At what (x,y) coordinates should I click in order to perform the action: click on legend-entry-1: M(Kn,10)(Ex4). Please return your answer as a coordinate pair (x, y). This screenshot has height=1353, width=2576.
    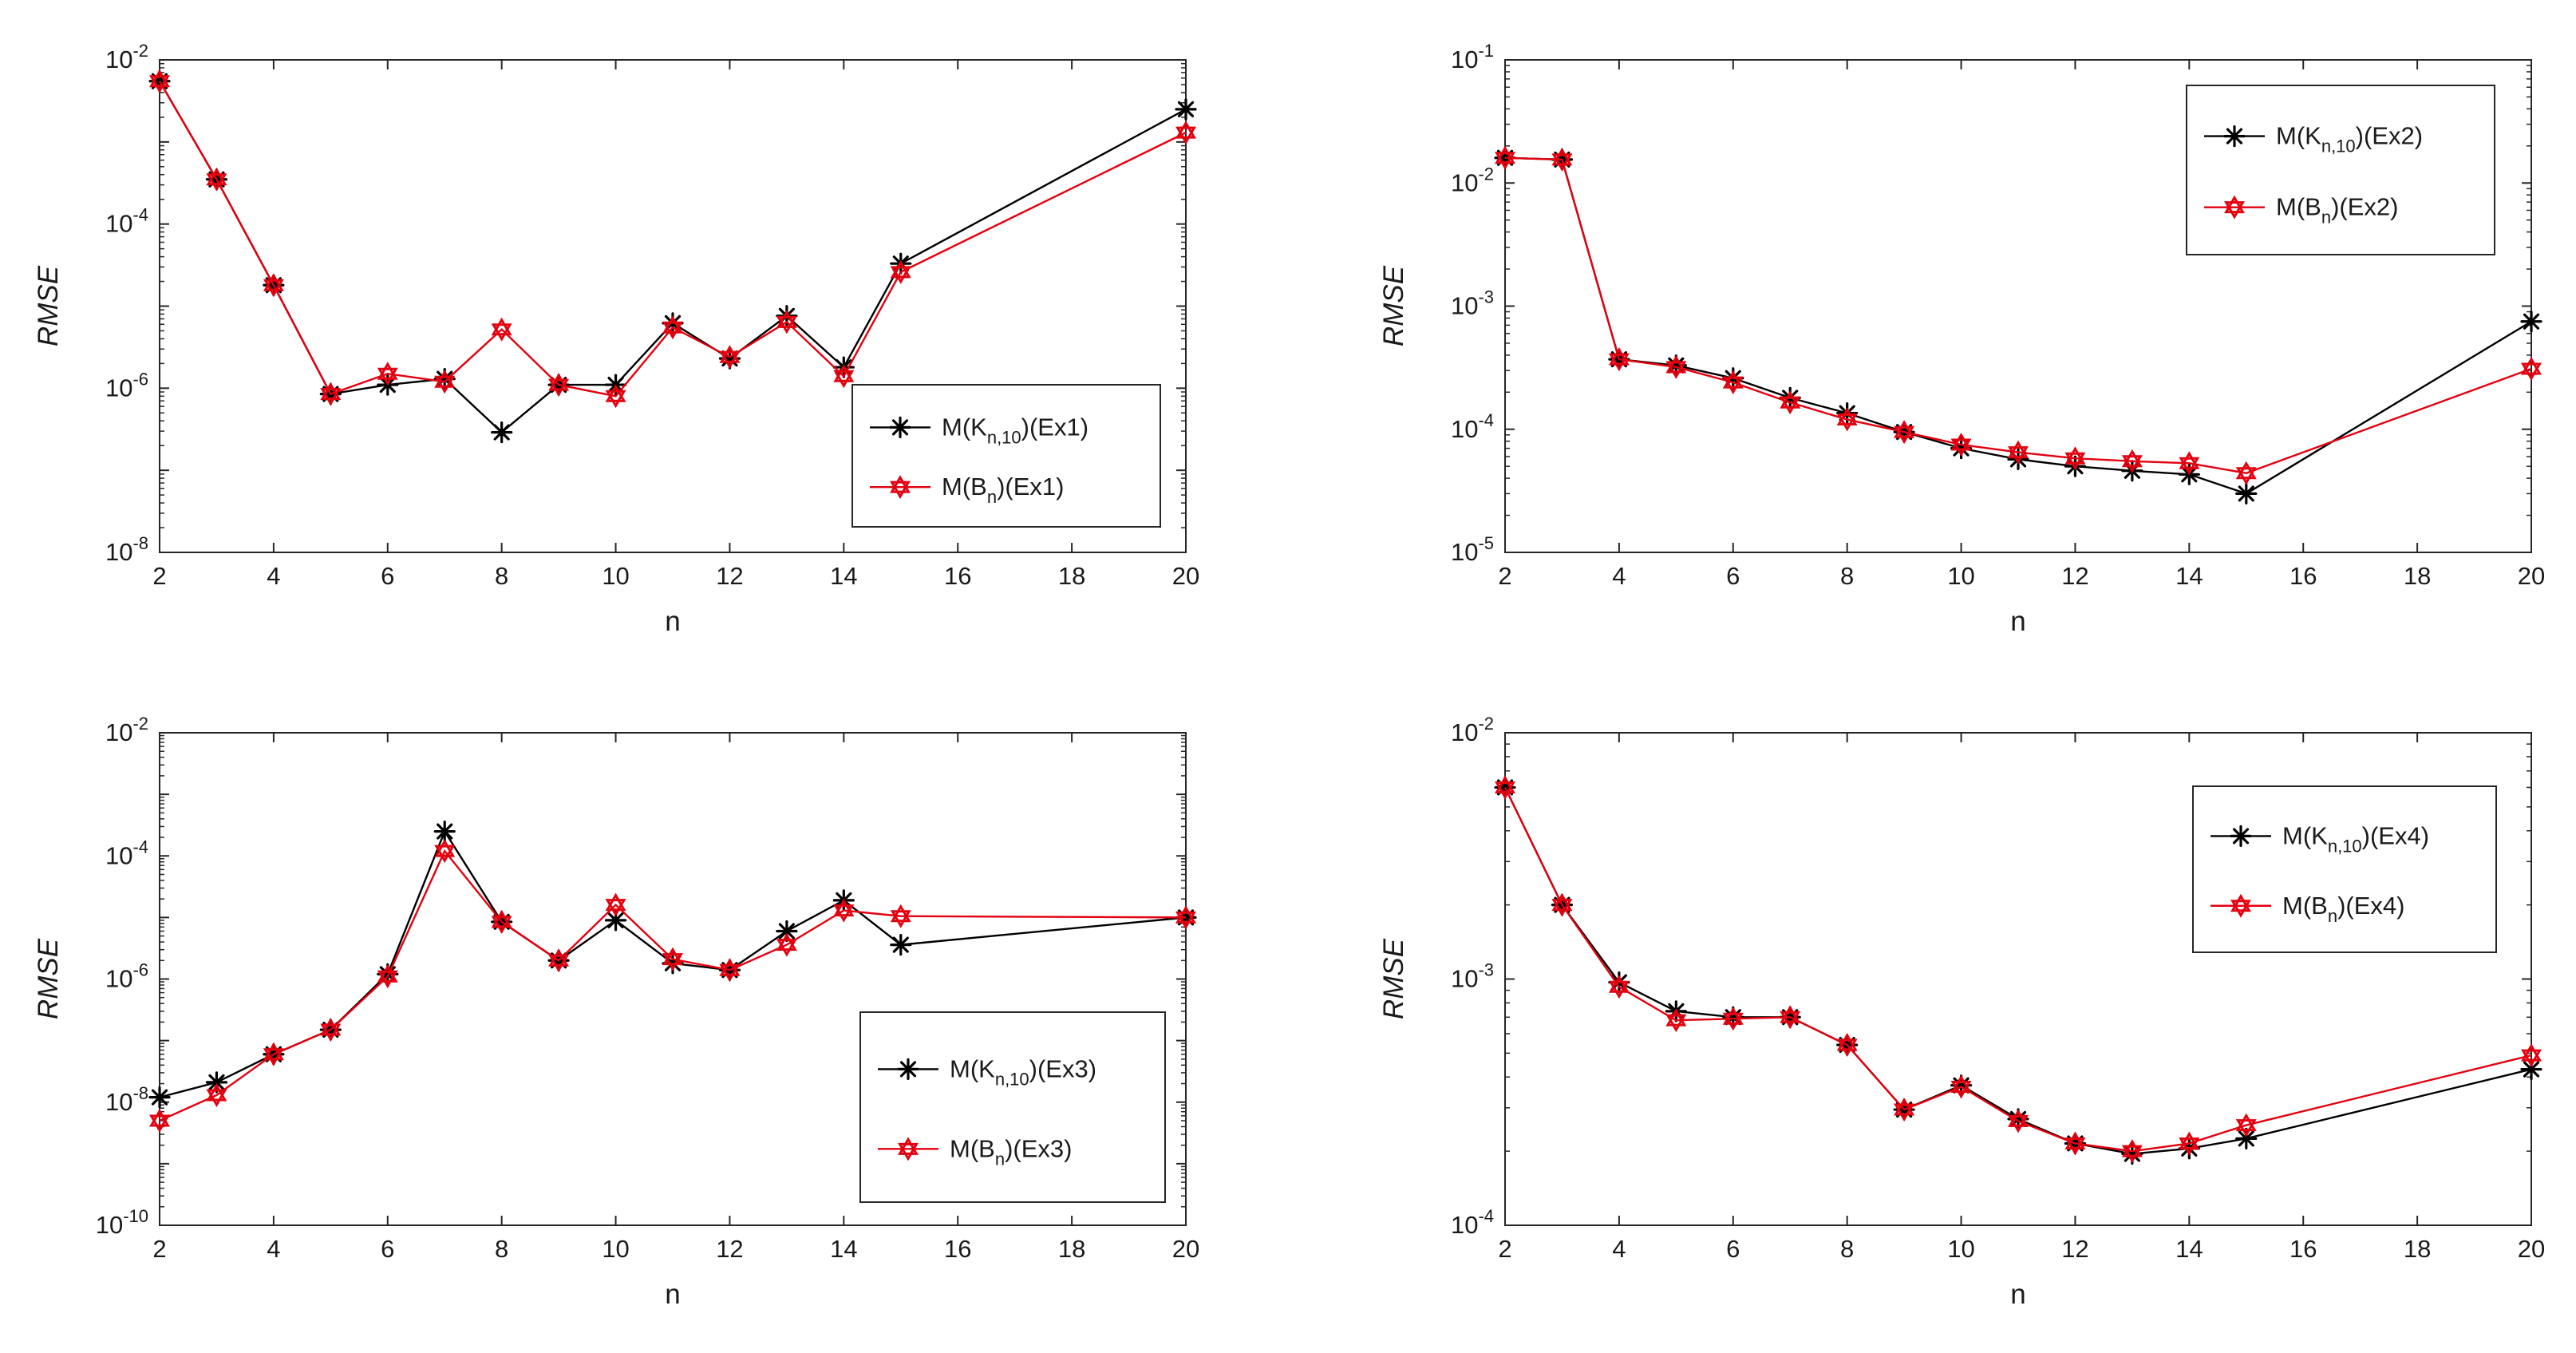
    Looking at the image, I should click on (2320, 838).